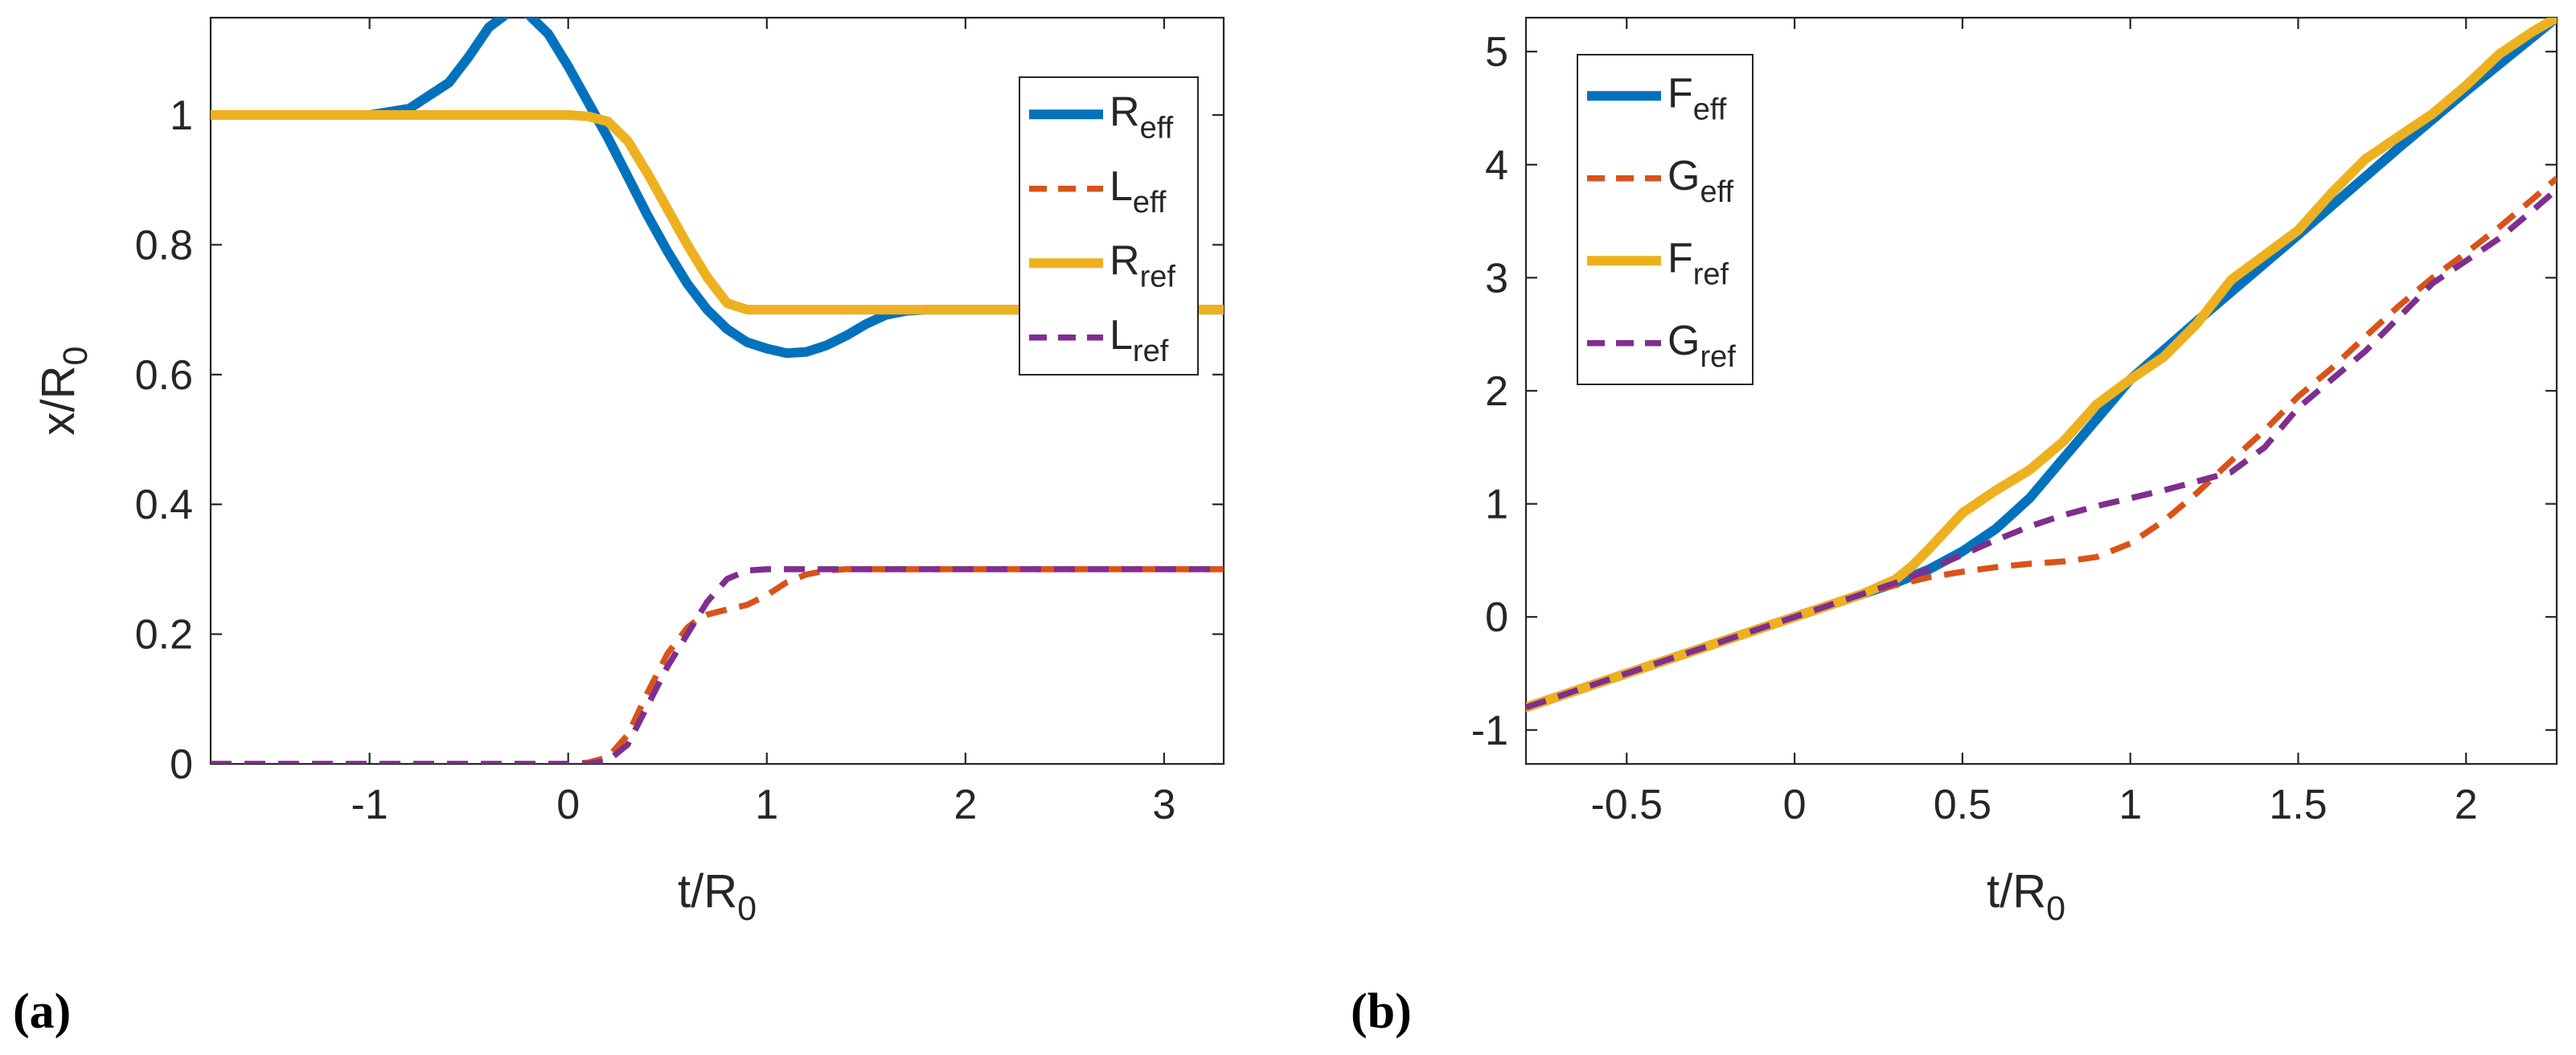 This screenshot has width=2576, height=1055. What do you see at coordinates (1381, 1011) in the screenshot?
I see `panel-label: (b)` at bounding box center [1381, 1011].